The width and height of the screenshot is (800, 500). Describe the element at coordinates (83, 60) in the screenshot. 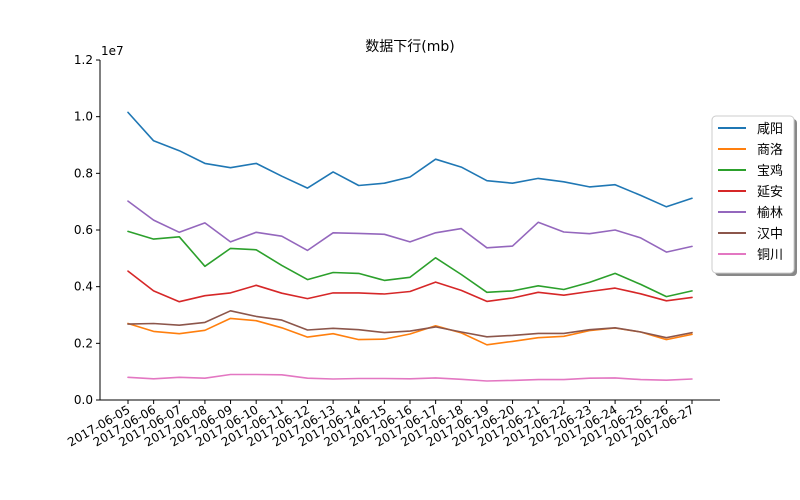

I see `y-tick-label: 1.2` at that location.